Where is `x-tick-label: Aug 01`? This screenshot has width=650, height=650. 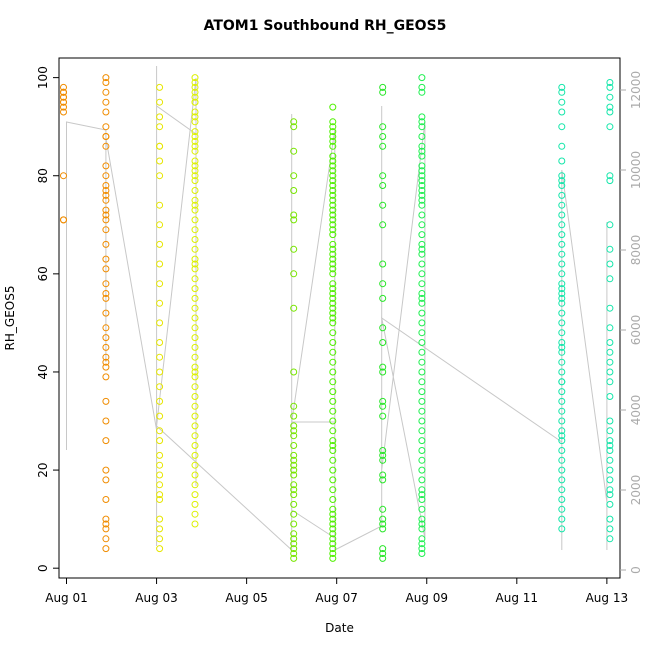
x-tick-label: Aug 01 is located at coordinates (66, 598).